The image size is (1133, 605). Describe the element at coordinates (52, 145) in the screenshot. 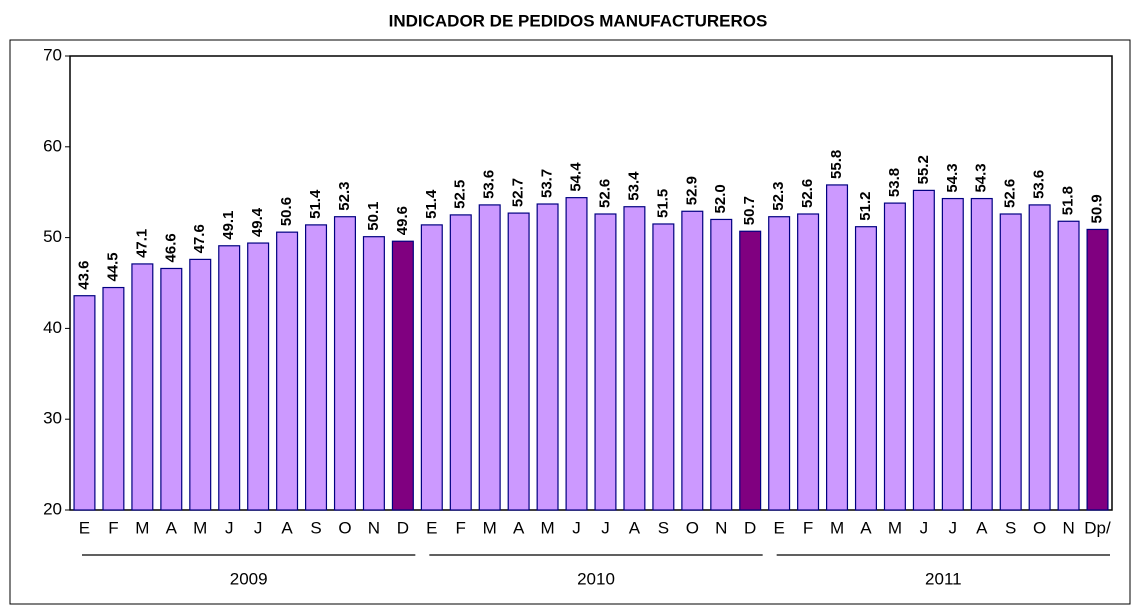

I see `y-tick-label: 60` at that location.